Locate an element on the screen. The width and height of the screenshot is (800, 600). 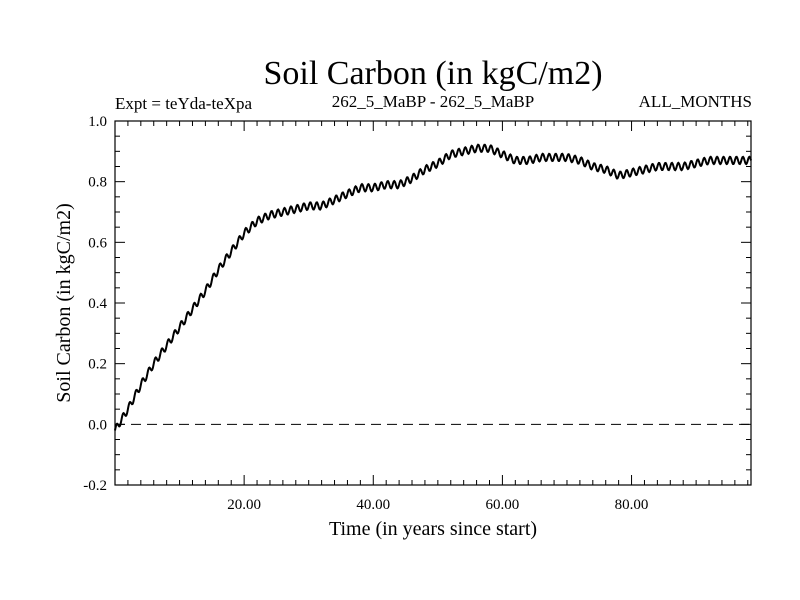
y-tick-label: 1.0 is located at coordinates (97, 122).